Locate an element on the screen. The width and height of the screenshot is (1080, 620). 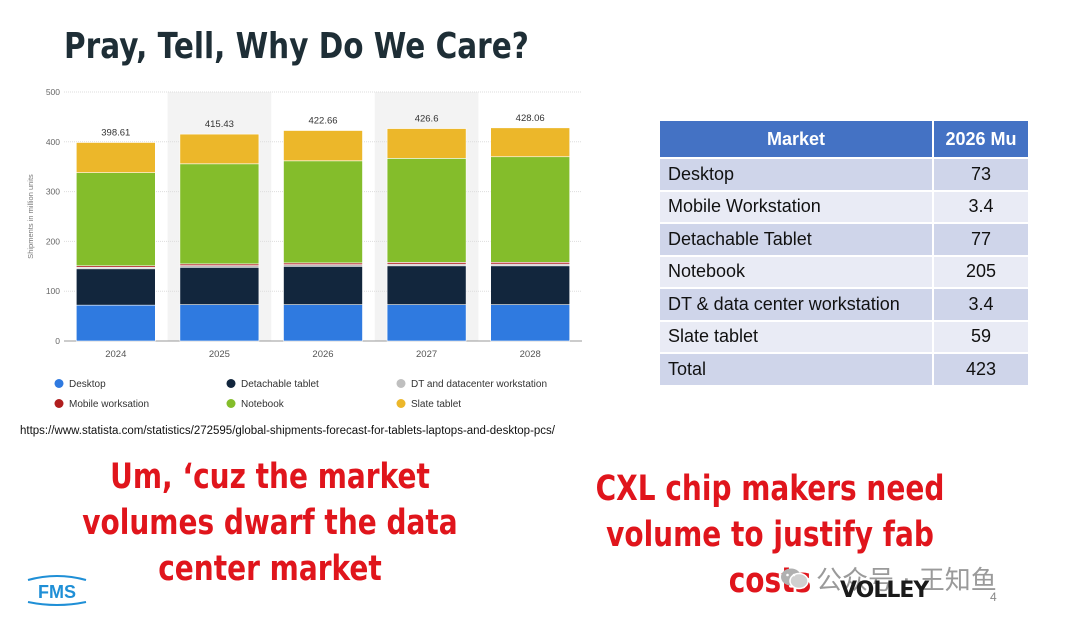
table-row: Notebook 205 is located at coordinates (844, 271).